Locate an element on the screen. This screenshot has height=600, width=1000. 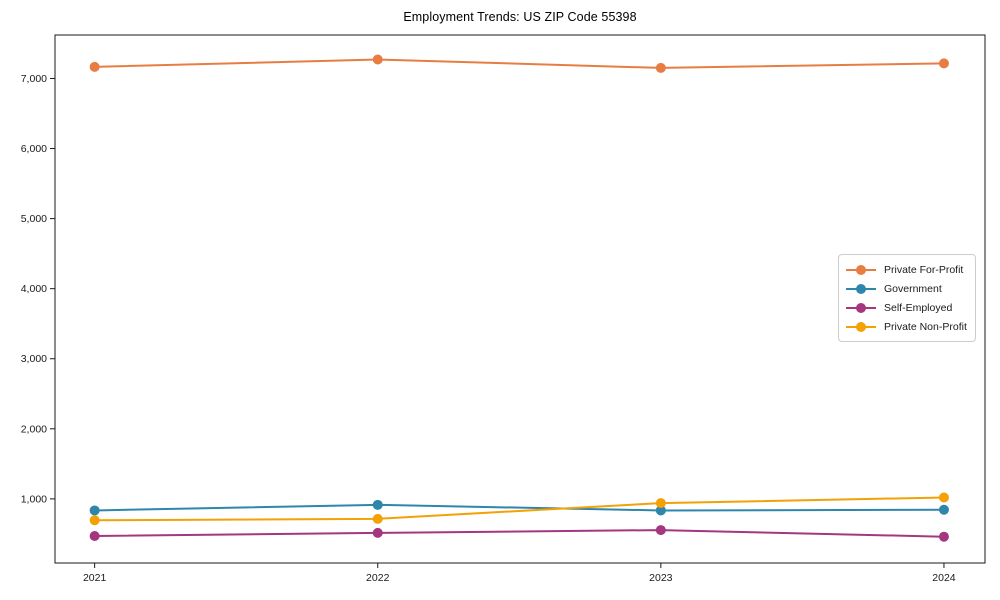
series-line-private-non-profit is located at coordinates (519, 509).